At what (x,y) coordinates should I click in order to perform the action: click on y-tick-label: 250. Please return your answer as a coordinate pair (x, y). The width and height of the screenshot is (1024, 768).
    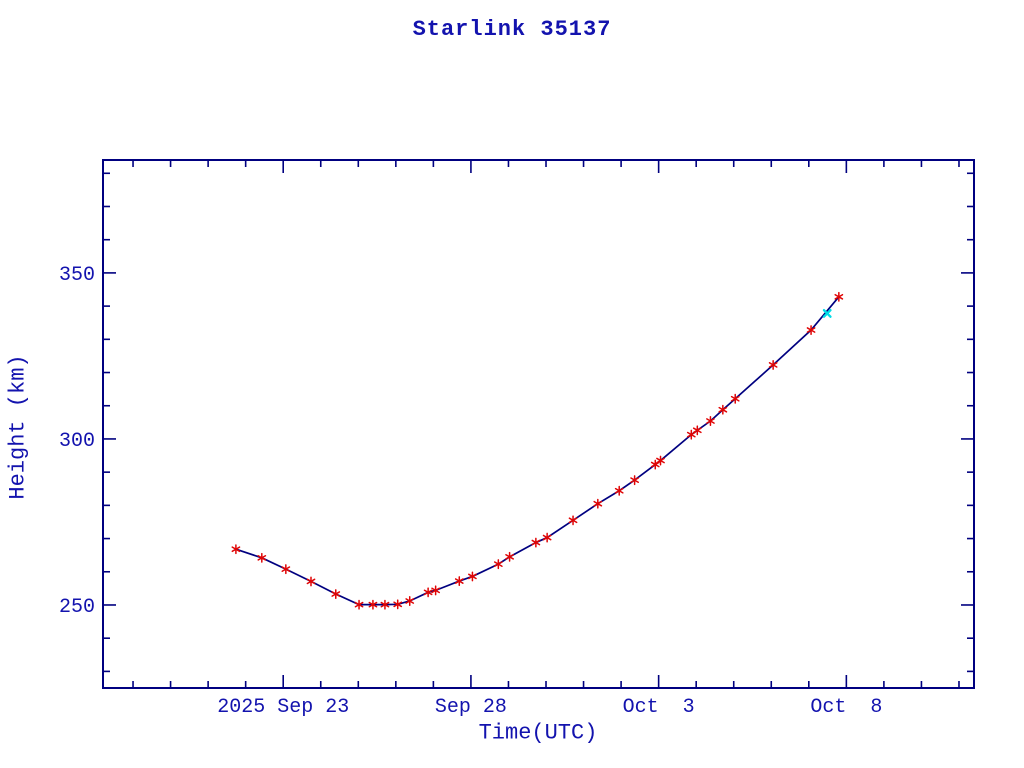
    Looking at the image, I should click on (77, 607).